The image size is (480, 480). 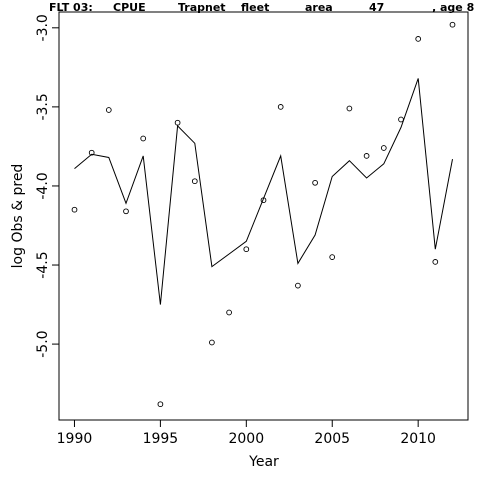 What do you see at coordinates (43, 27) in the screenshot?
I see `y-tick-label: -3.0` at bounding box center [43, 27].